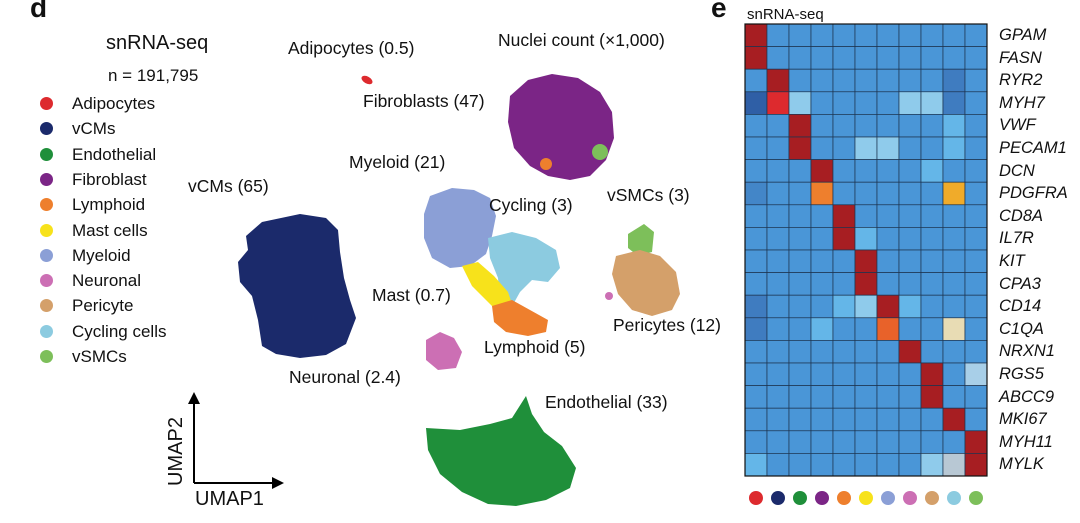  Describe the element at coordinates (114, 103) in the screenshot. I see `legend-label: Adipocytes` at that location.